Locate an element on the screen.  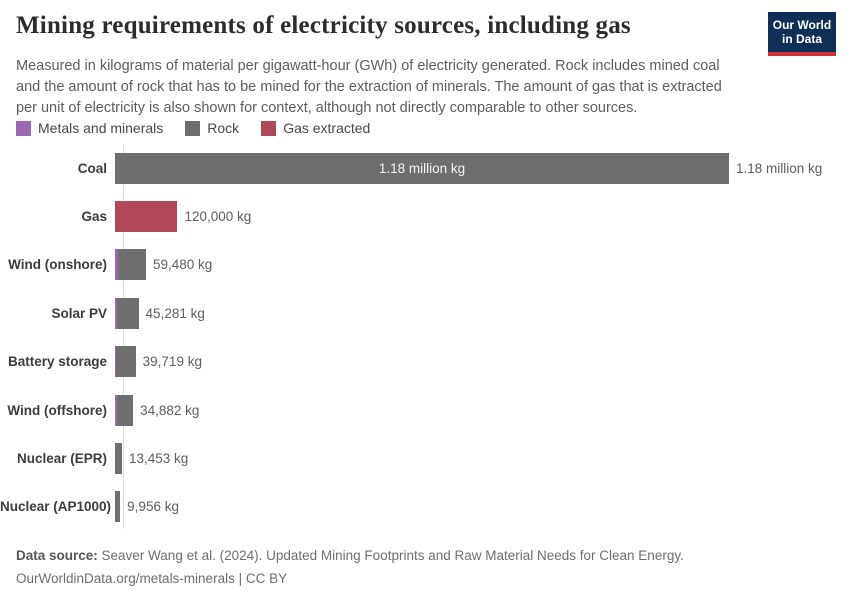
bar-row: Nuclear (AP1000) 9,956 kg is located at coordinates (425, 507).